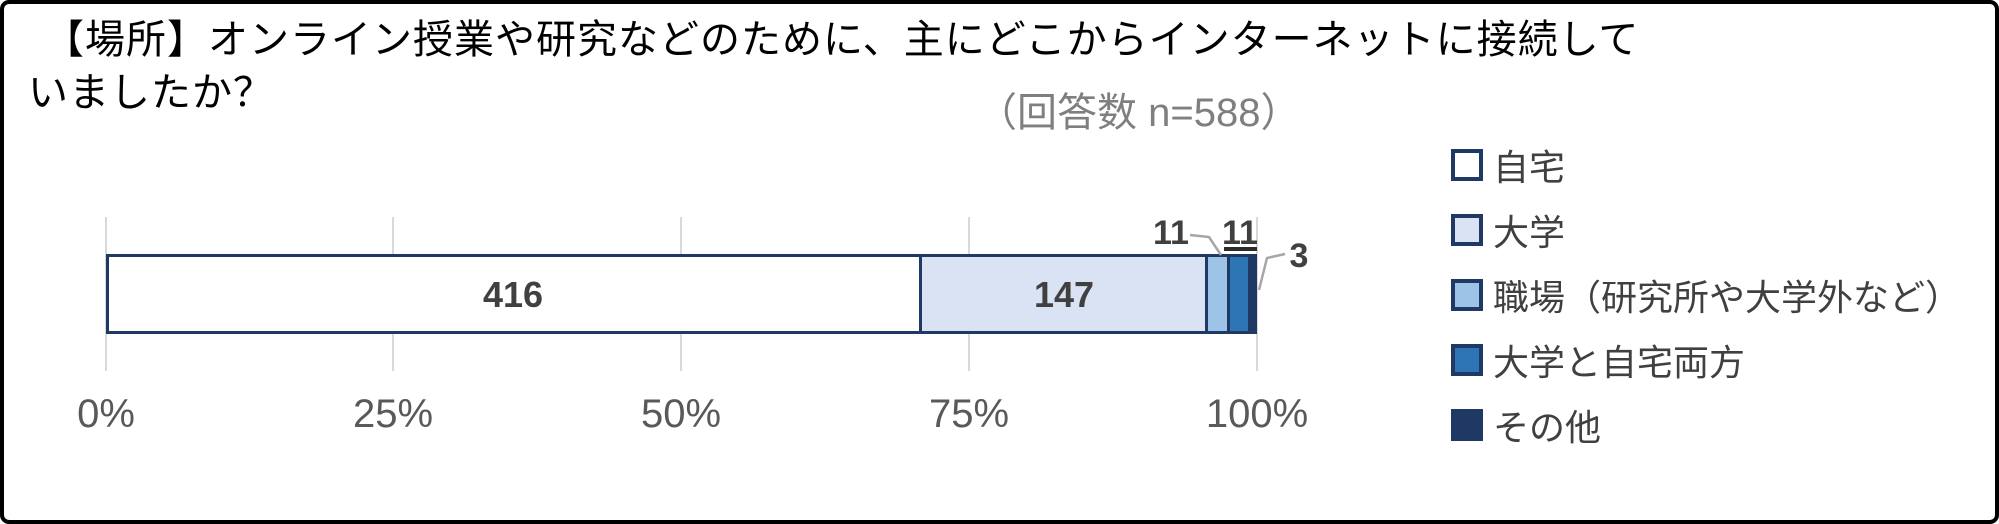 This screenshot has height=524, width=1999. I want to click on legend-label: 職場（研究所や大学外など）, so click(1727, 297).